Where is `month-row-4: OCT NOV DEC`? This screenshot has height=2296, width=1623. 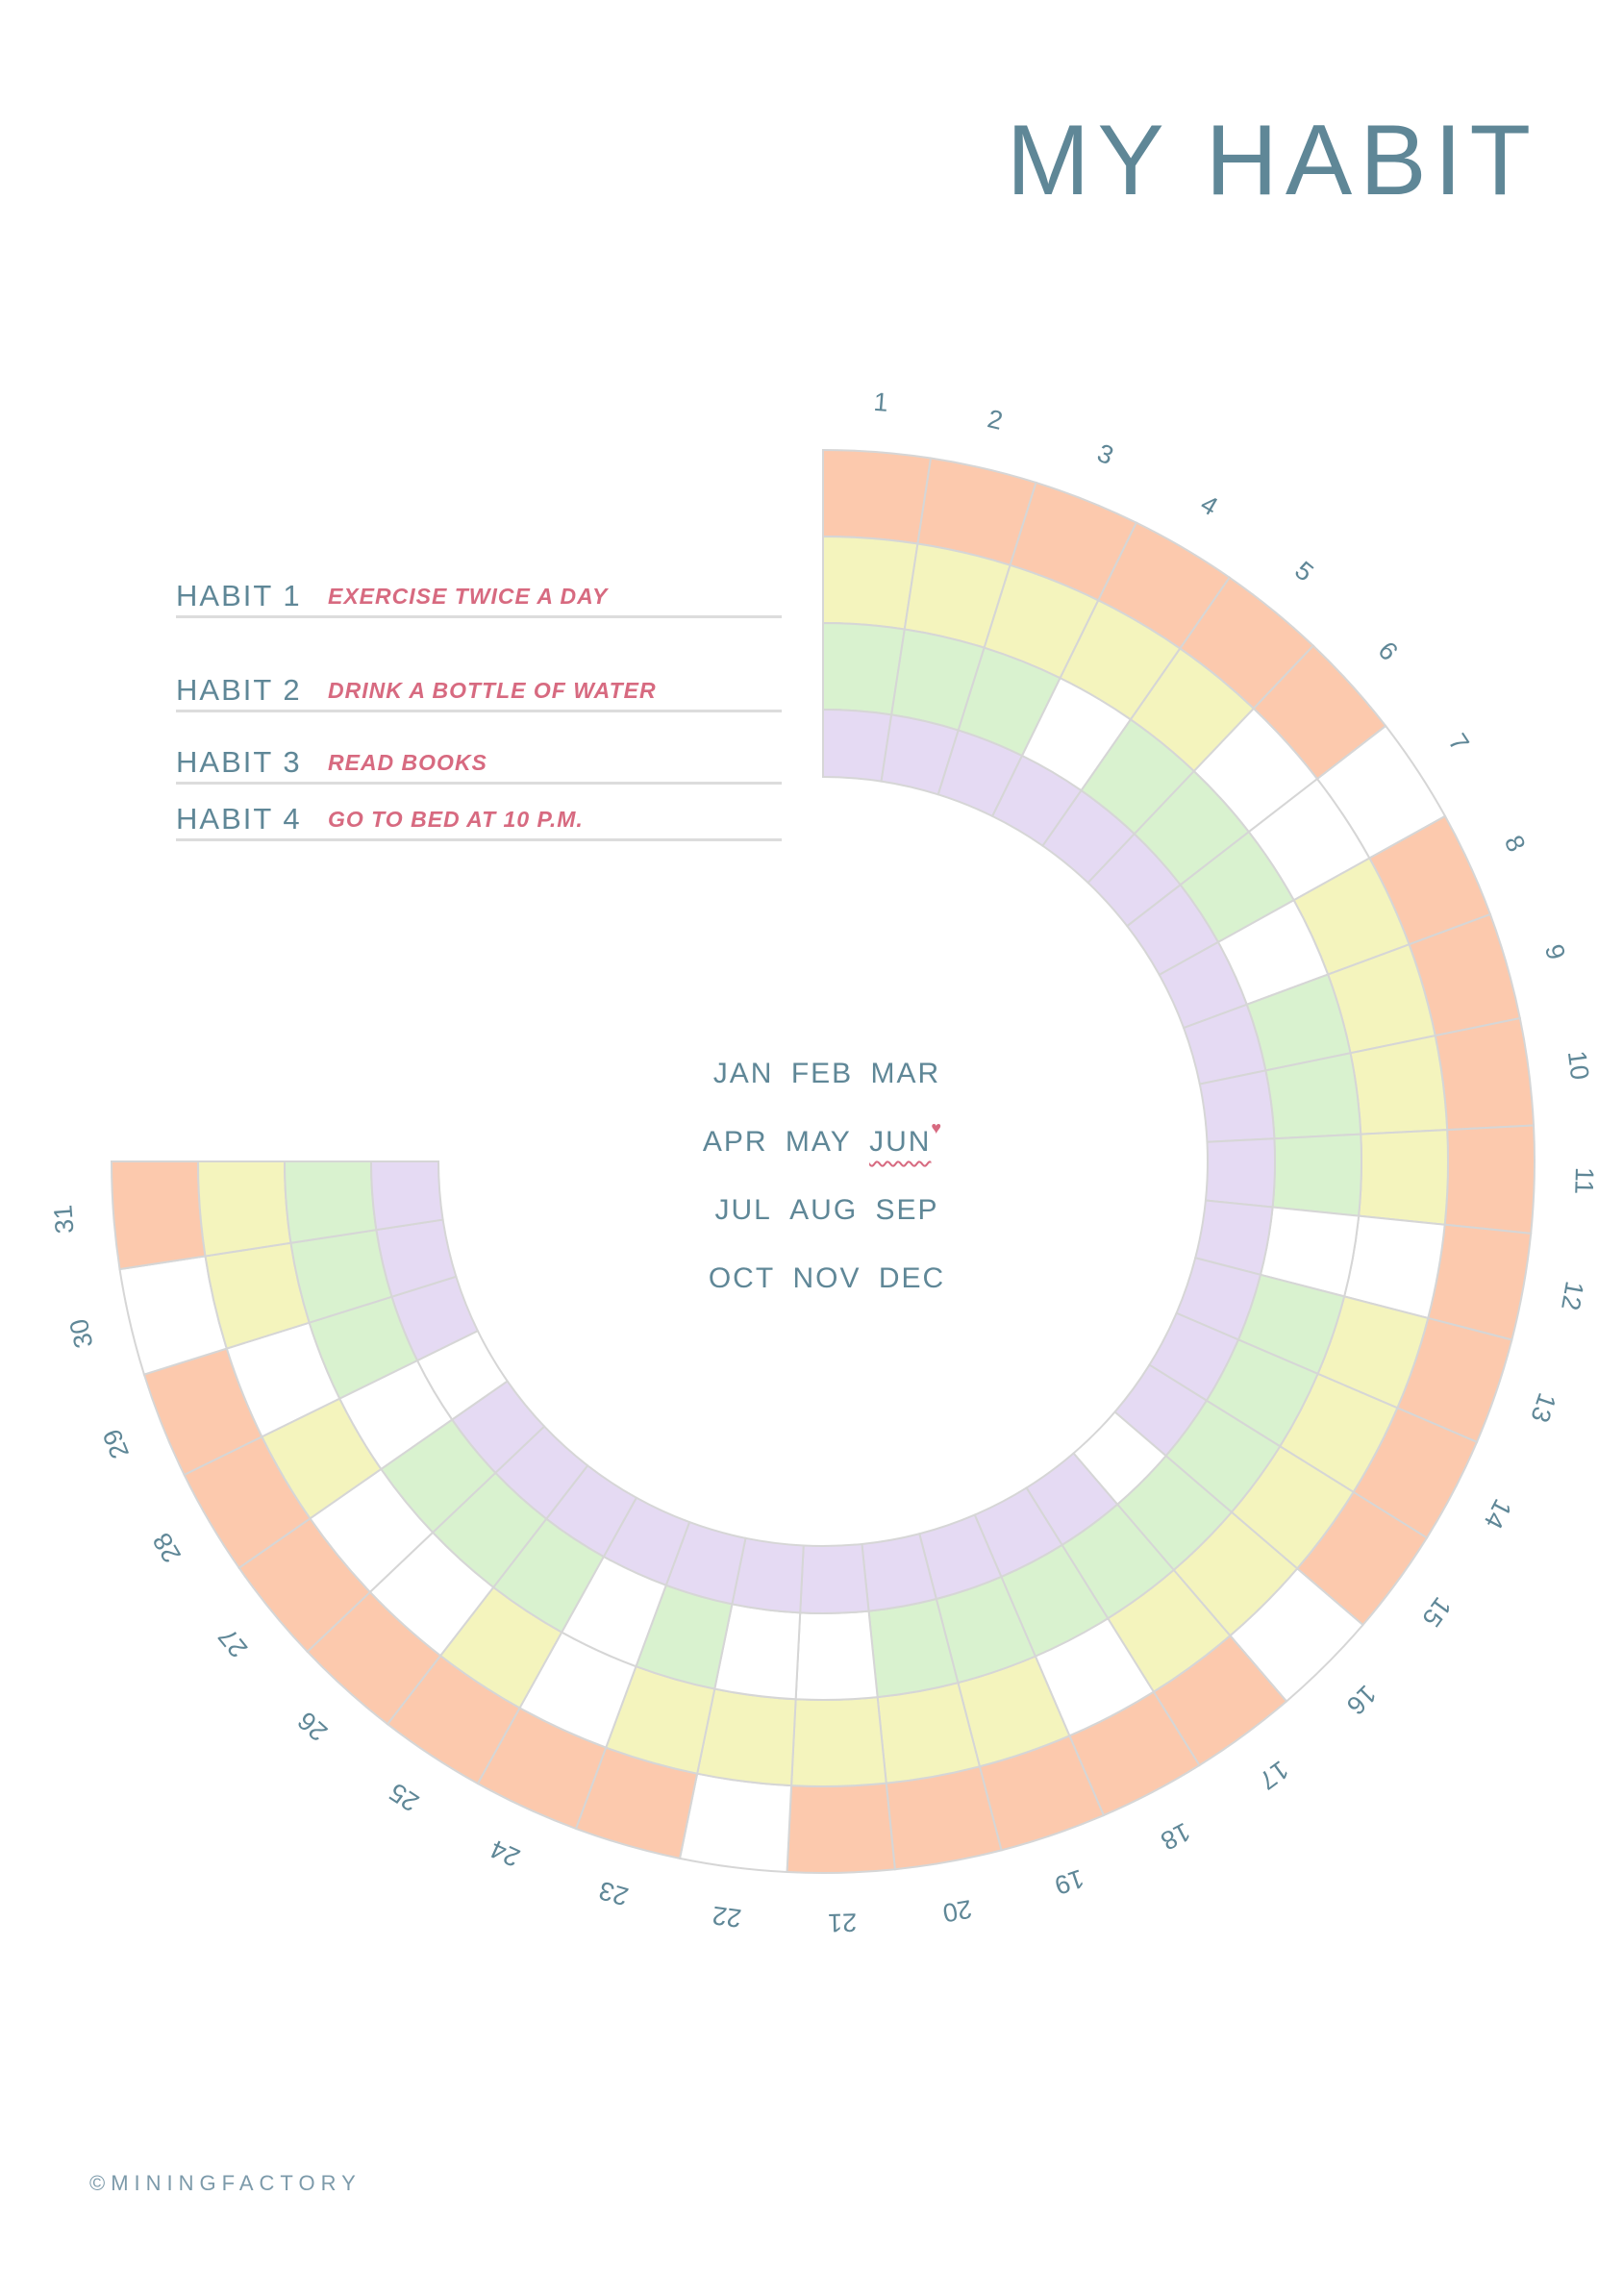 month-row-4: OCT NOV DEC is located at coordinates (827, 1278).